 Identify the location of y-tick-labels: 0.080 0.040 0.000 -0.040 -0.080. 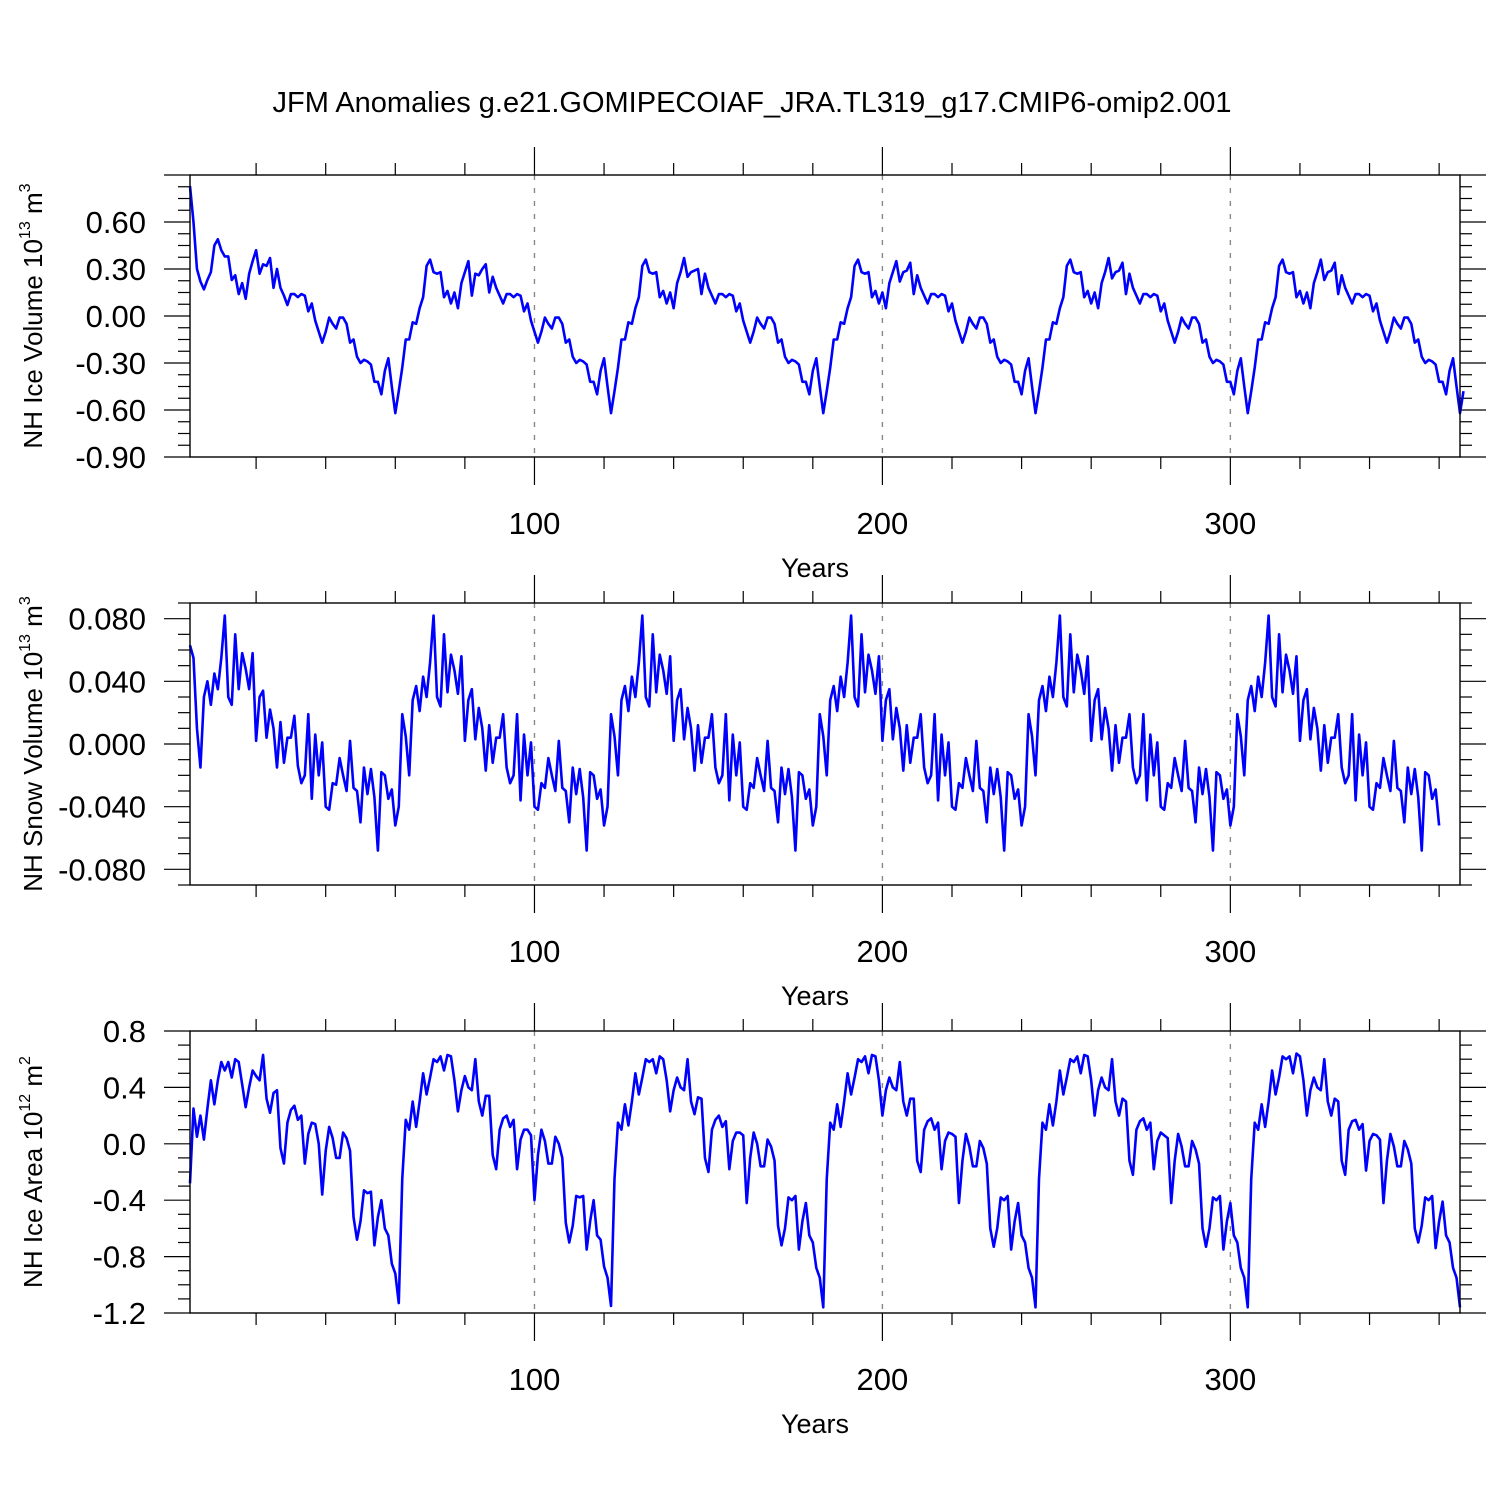
(102, 745).